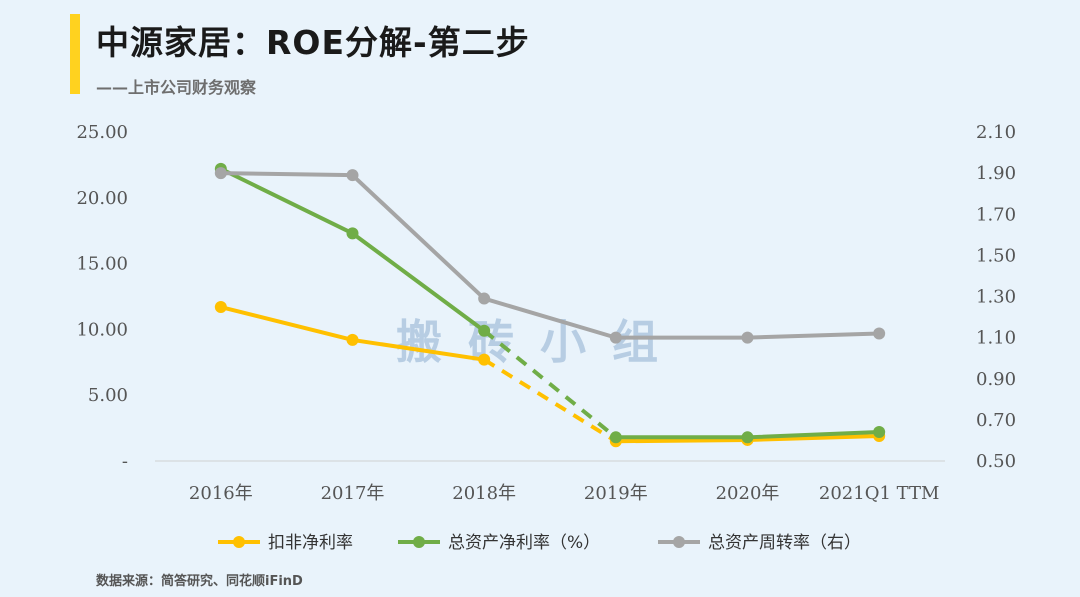 This screenshot has height=597, width=1080. What do you see at coordinates (75, 54) in the screenshot?
I see `title-accent-bar` at bounding box center [75, 54].